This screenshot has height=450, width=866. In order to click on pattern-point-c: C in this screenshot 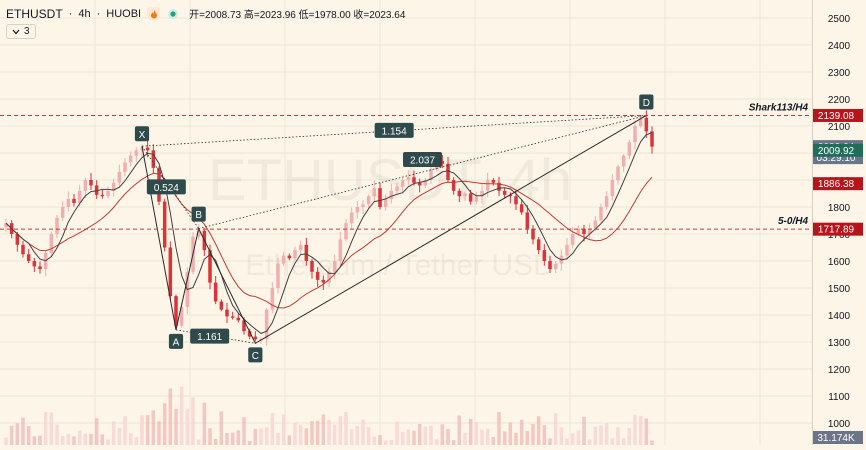, I will do `click(255, 355)`.